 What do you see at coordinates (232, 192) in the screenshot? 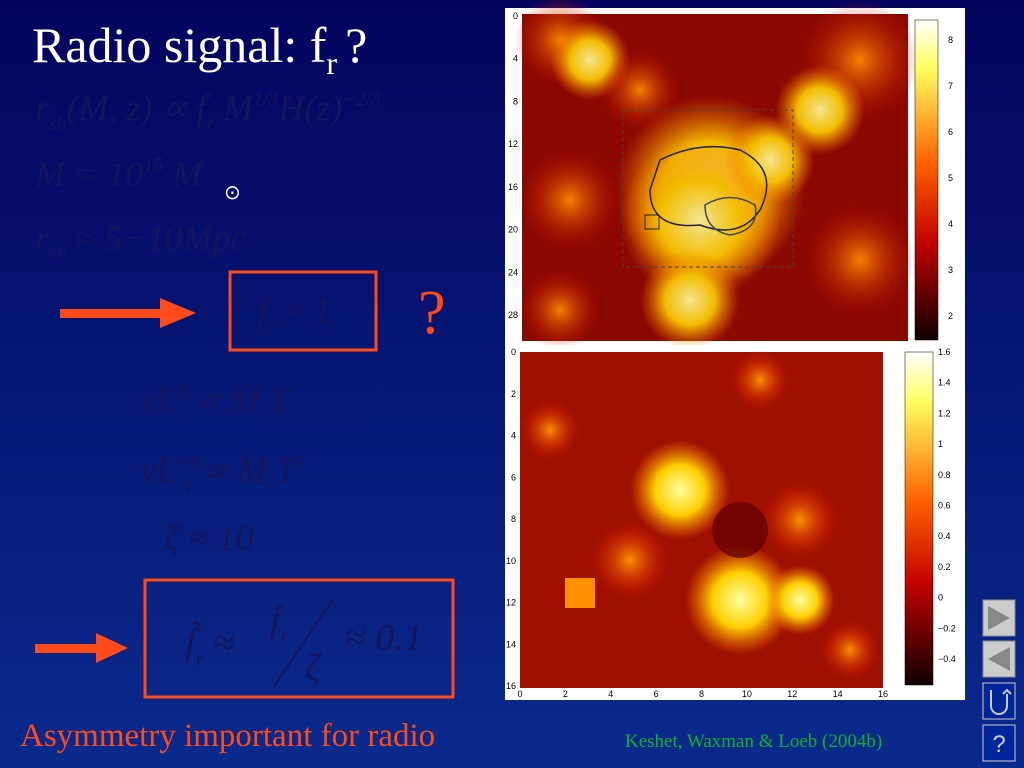
I see `sun-symbol: ⊙` at bounding box center [232, 192].